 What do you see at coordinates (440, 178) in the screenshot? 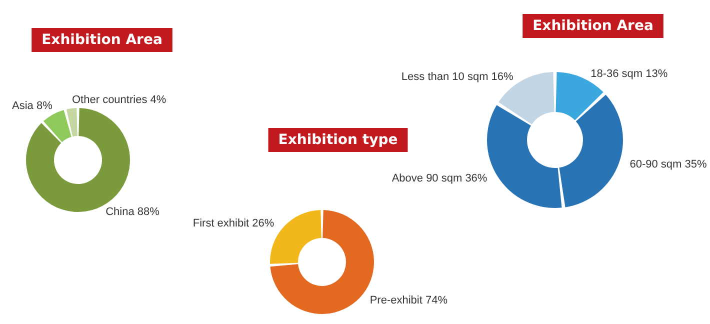
I see `slice-label: Above 90 sqm 36%` at bounding box center [440, 178].